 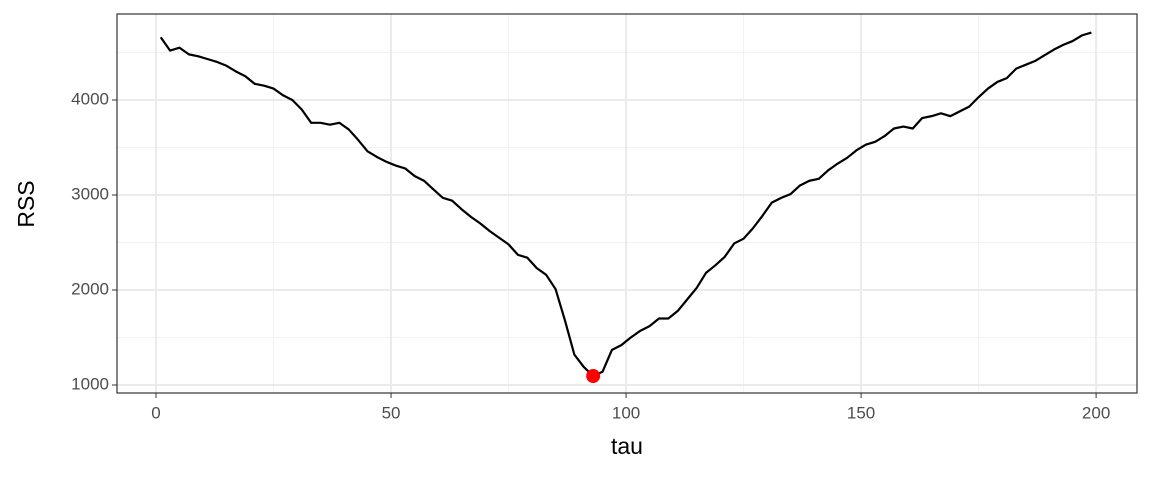 What do you see at coordinates (1096, 412) in the screenshot?
I see `x-tick-label: 200` at bounding box center [1096, 412].